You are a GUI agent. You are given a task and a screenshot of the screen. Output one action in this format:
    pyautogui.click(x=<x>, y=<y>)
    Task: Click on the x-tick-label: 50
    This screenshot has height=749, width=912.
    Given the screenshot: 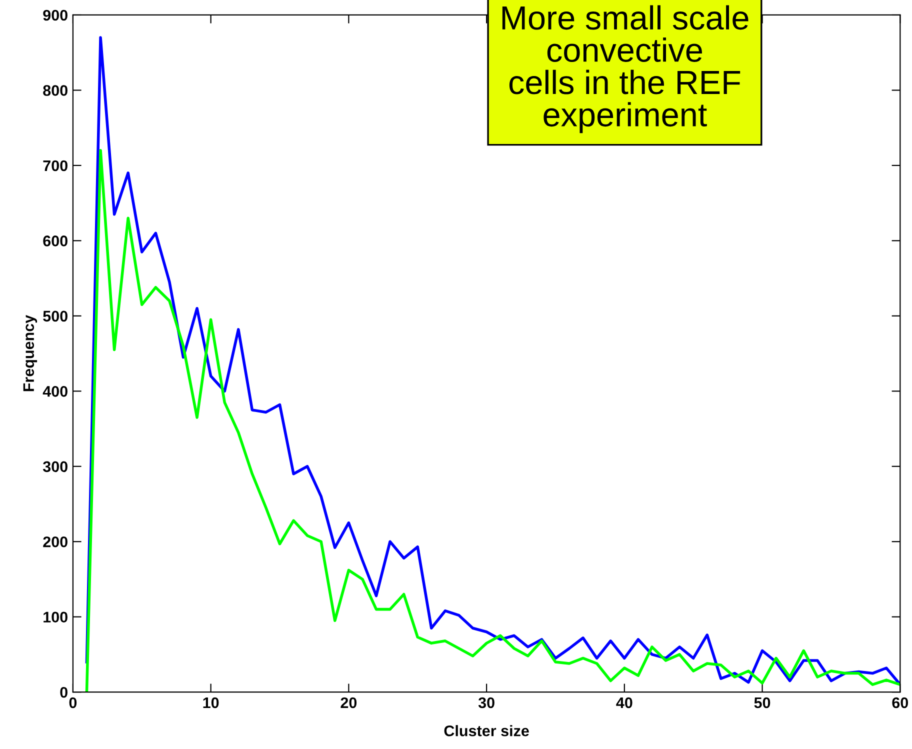 What is the action you would take?
    pyautogui.click(x=762, y=702)
    